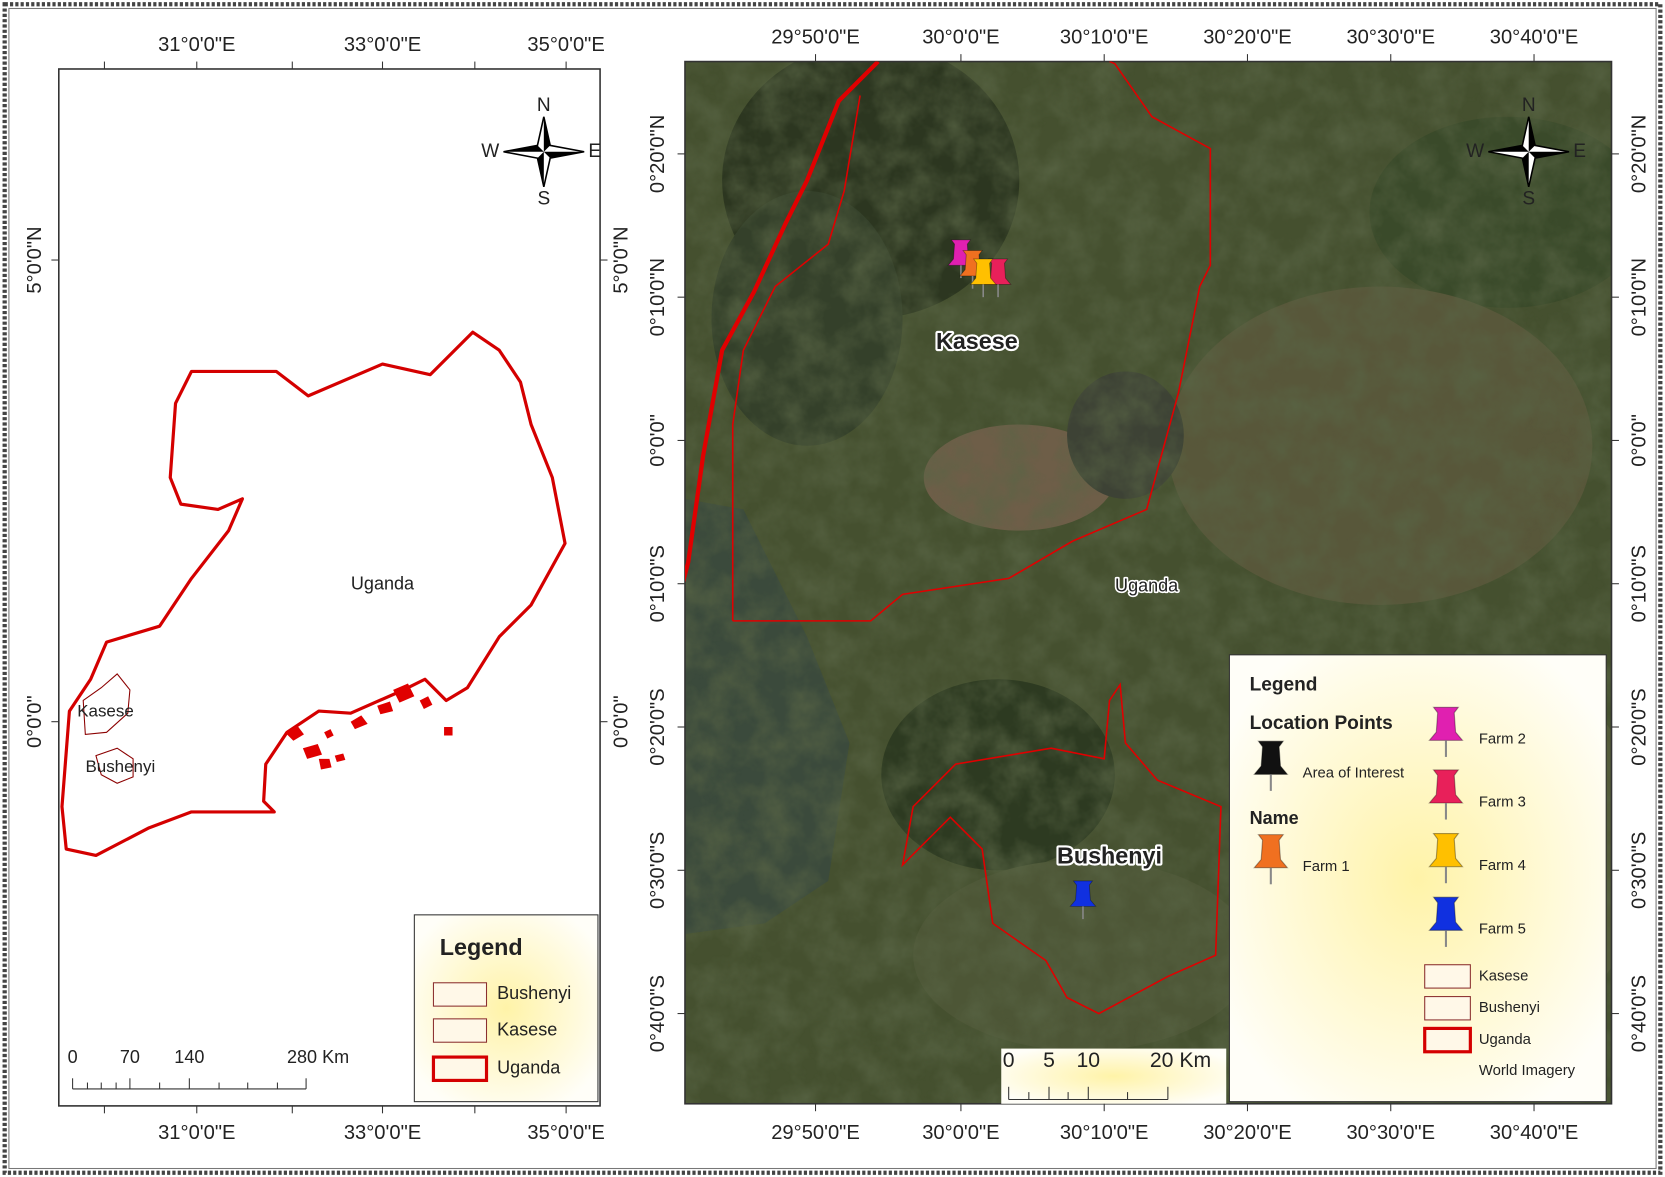 The width and height of the screenshot is (1665, 1177). Describe the element at coordinates (1526, 152) in the screenshot. I see `compass: N S E W` at that location.